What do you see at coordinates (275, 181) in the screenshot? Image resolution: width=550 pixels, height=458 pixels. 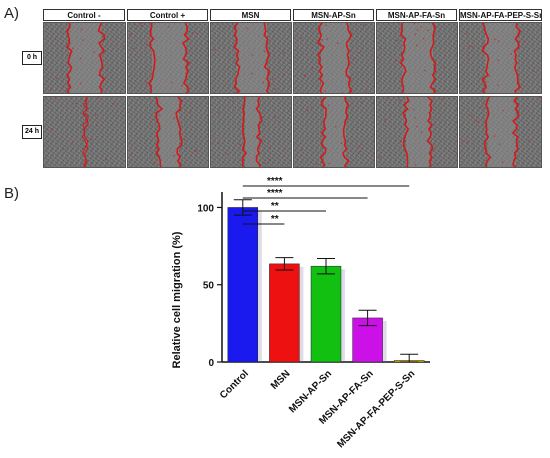 I see `significance-label: ****` at bounding box center [275, 181].